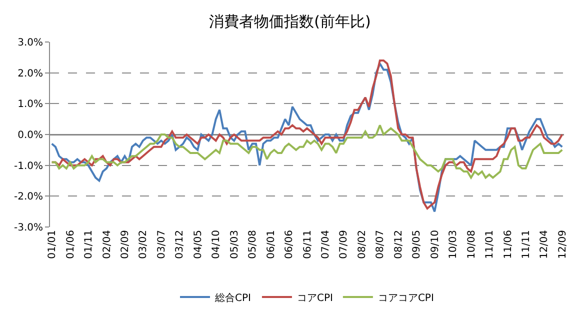 The height and width of the screenshot is (323, 580). Describe the element at coordinates (28, 197) in the screenshot. I see `y-tick-label: -2.0%` at that location.